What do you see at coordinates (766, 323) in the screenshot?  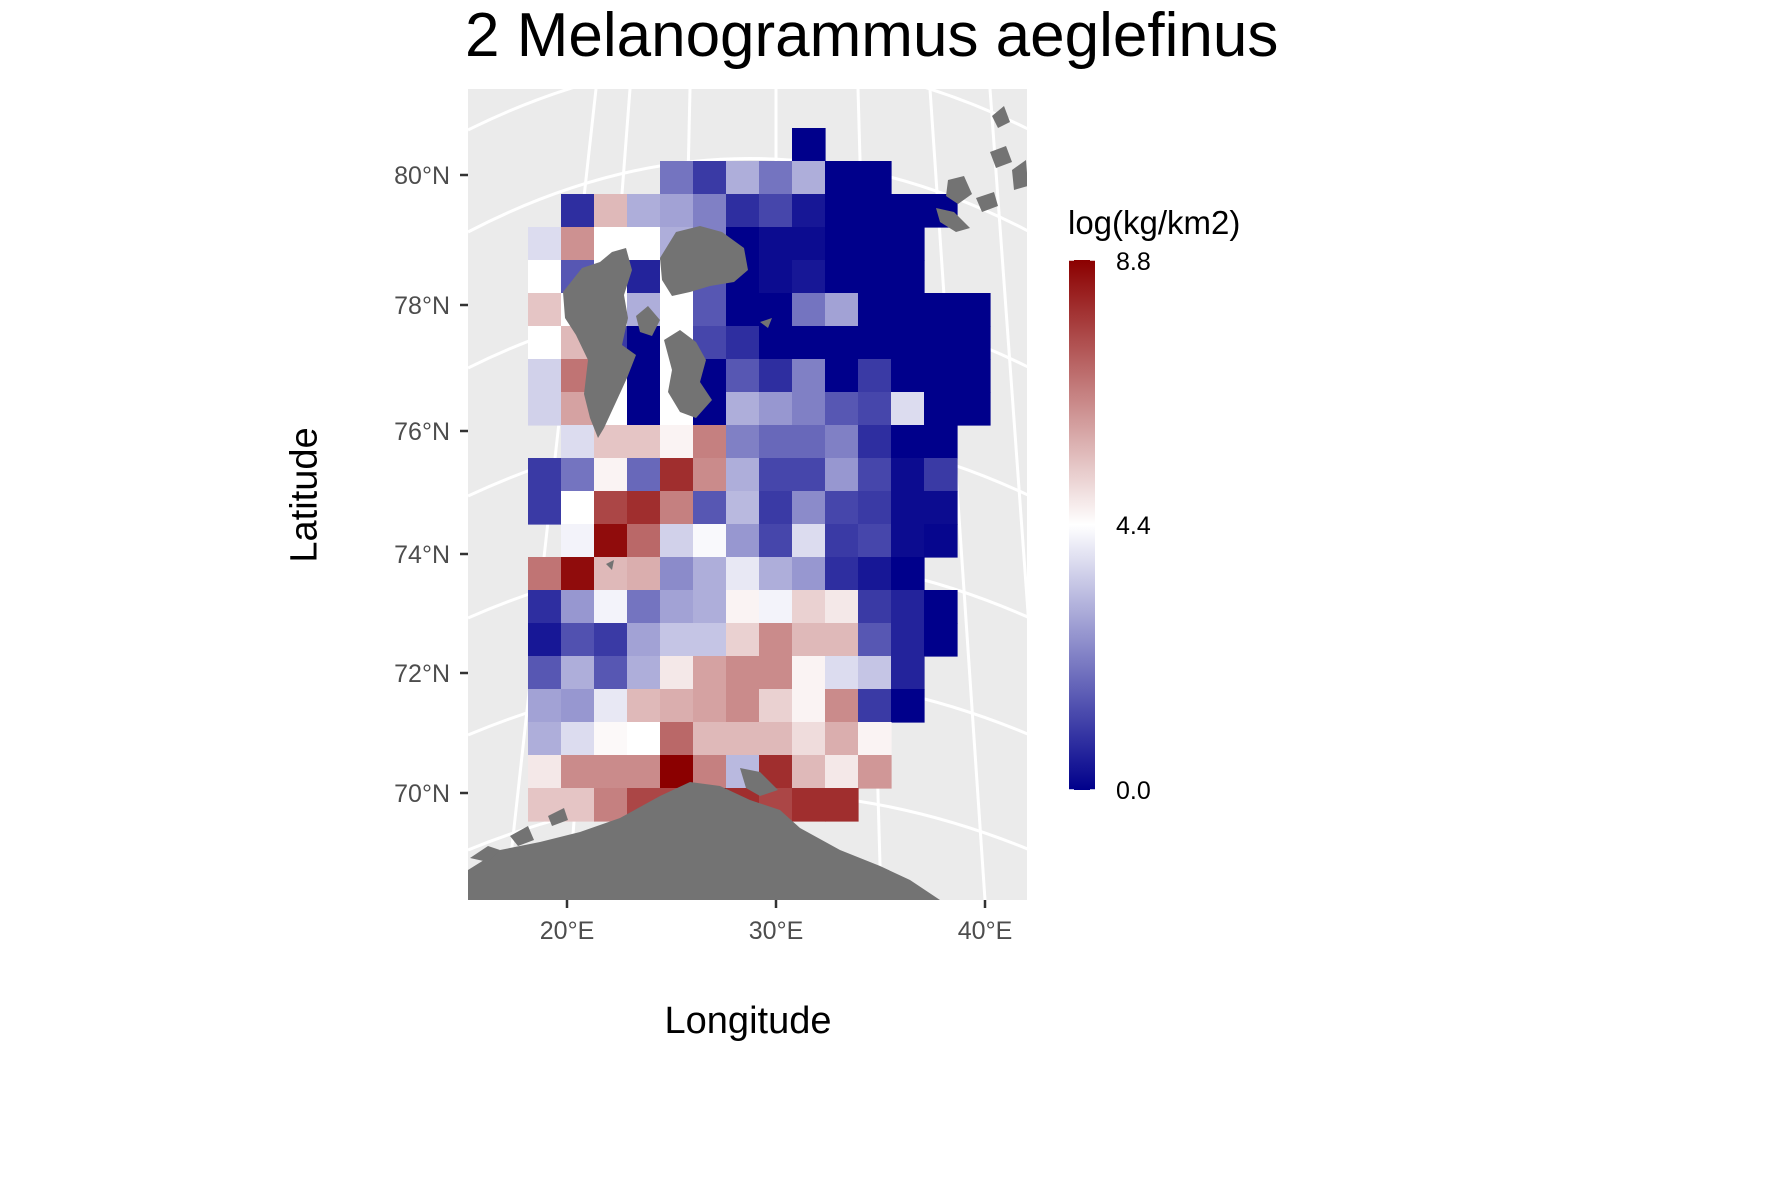 I see `hopen-island-land` at bounding box center [766, 323].